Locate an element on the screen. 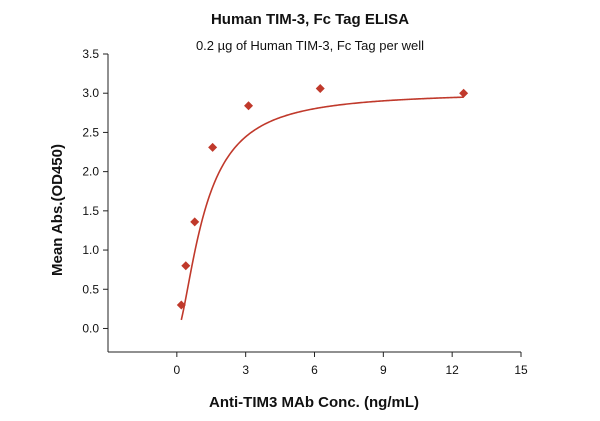  y-tick-label: 2.0 is located at coordinates (90, 172).